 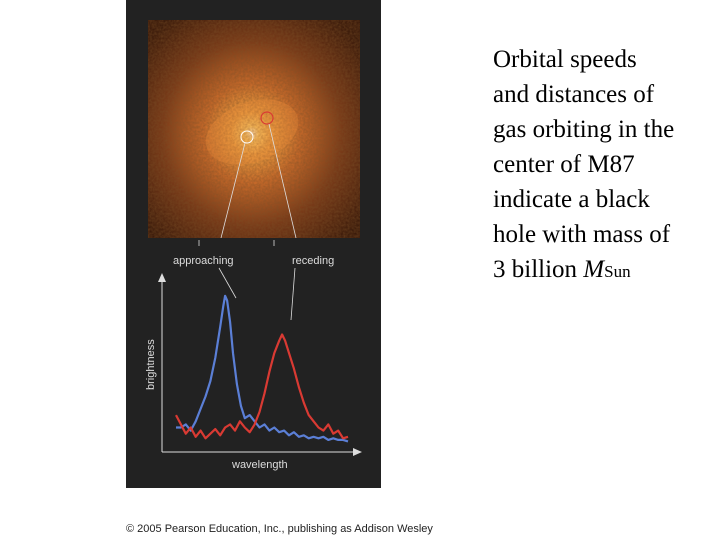 I want to click on x-axis-label: wavelength, so click(x=259, y=465).